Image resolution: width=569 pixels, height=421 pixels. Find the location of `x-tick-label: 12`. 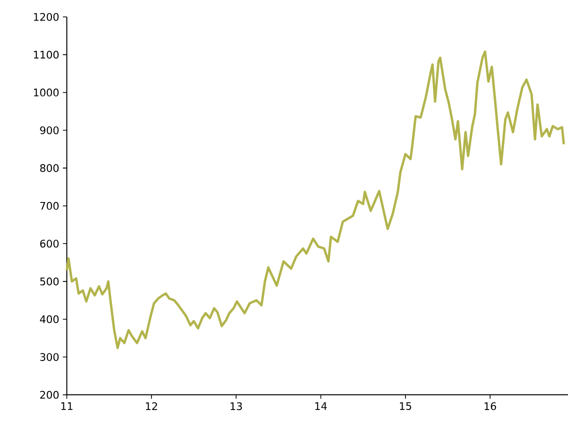

x-tick-label: 12 is located at coordinates (152, 406).